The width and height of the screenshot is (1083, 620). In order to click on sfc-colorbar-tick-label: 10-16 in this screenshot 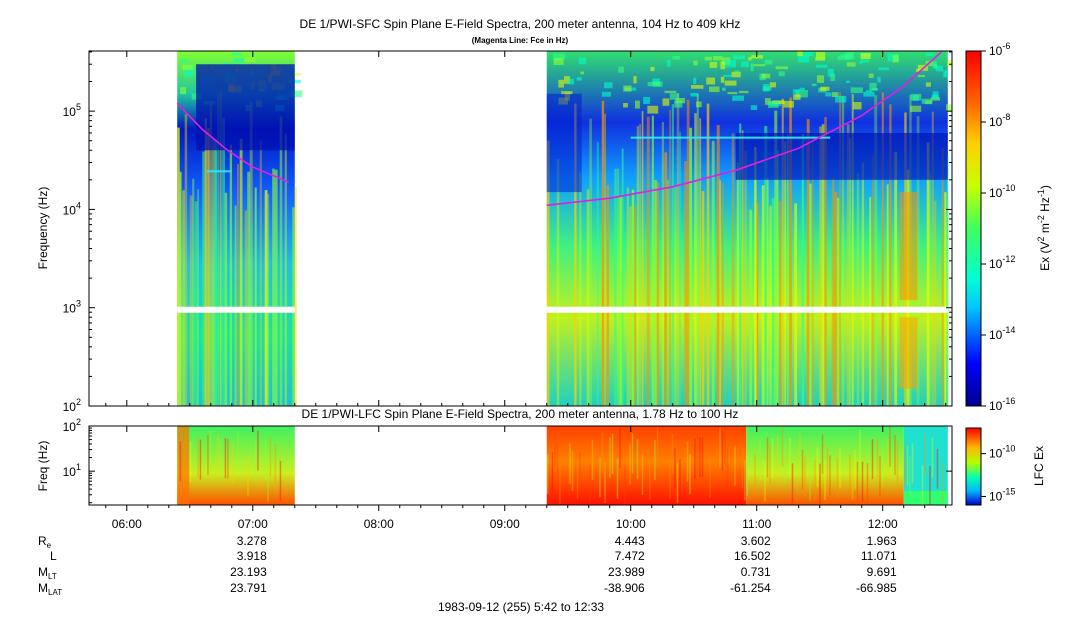, I will do `click(1002, 404)`.